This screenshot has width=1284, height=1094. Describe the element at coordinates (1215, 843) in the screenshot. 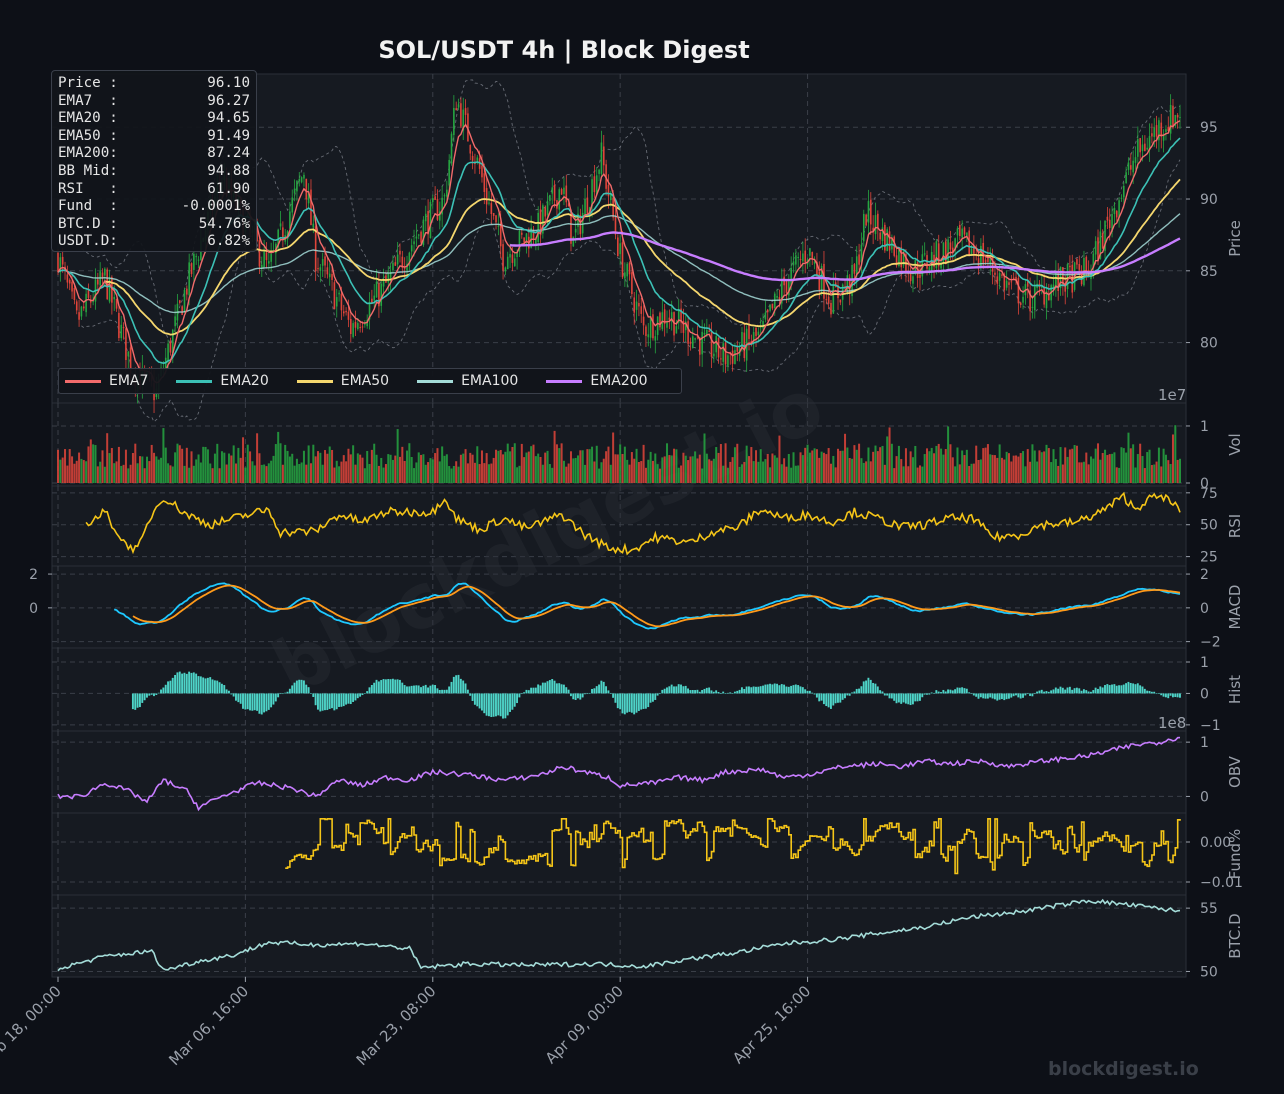

I see `y-tick-label: 0.00` at that location.